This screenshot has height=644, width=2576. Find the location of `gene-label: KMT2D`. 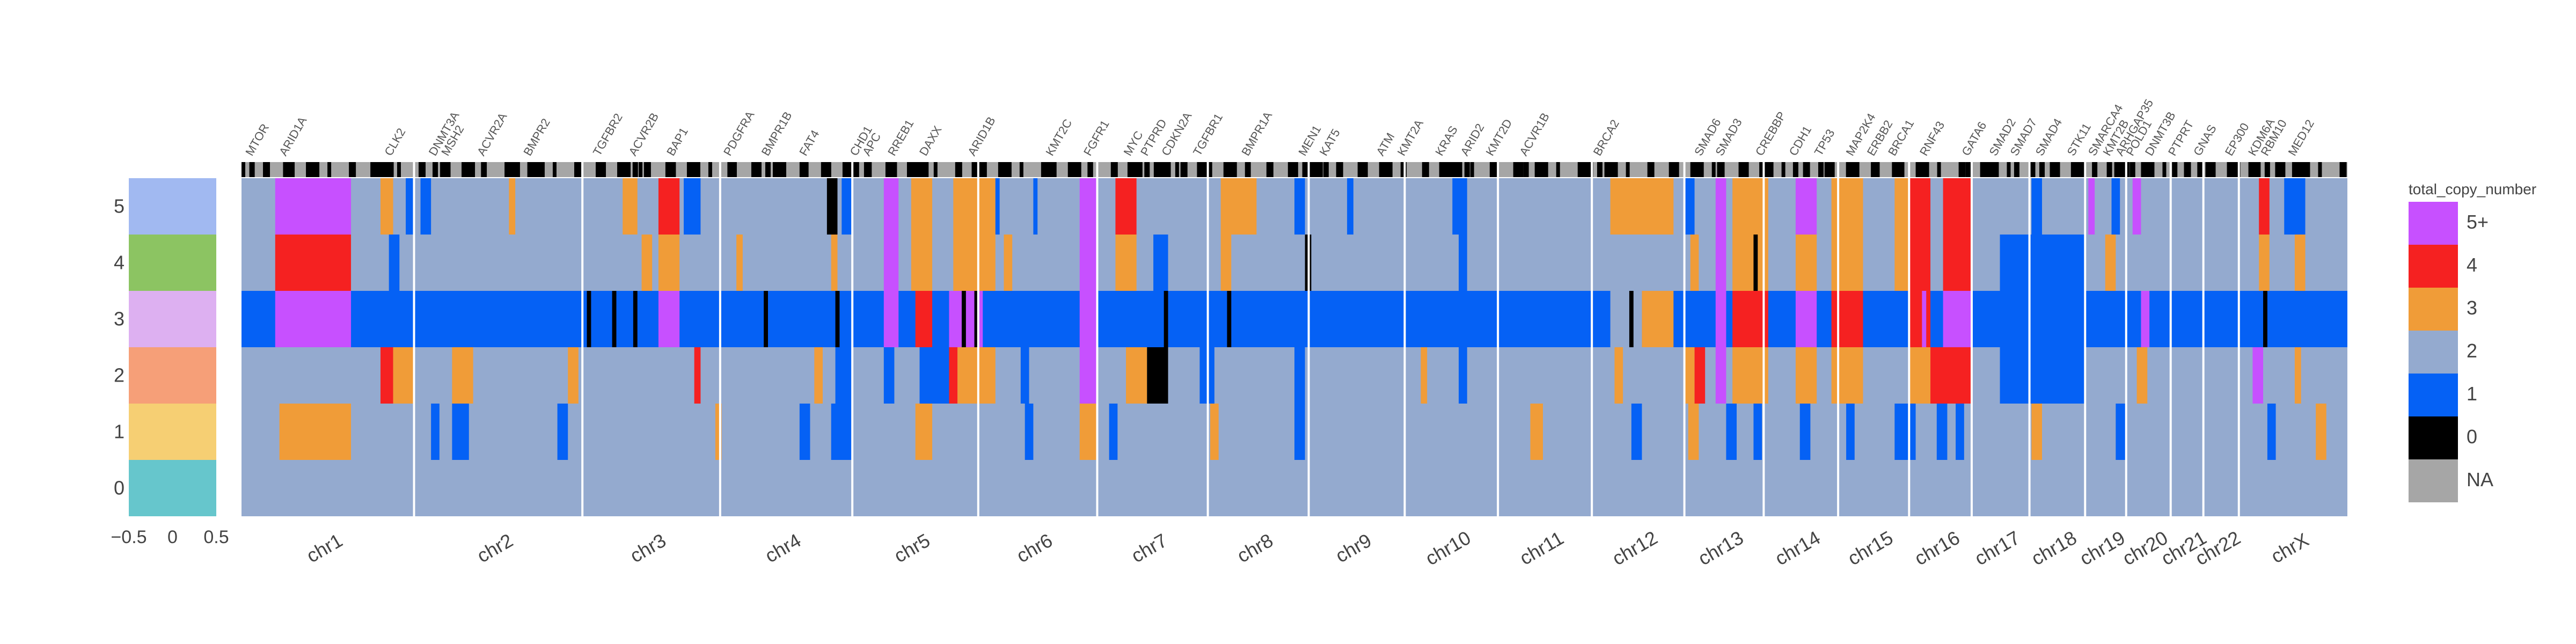

gene-label: KMT2D is located at coordinates (1499, 137).